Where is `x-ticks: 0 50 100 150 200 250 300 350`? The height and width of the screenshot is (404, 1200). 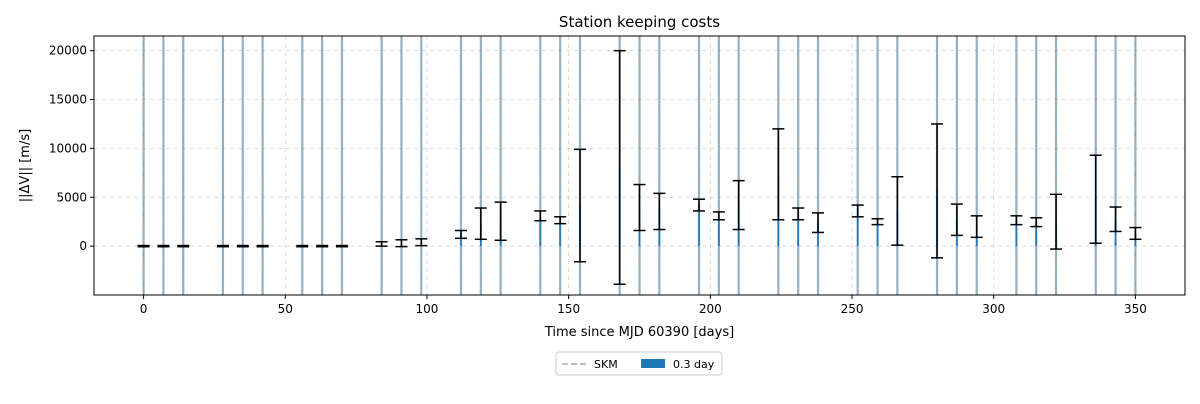
x-ticks: 0 50 100 150 200 250 300 350 is located at coordinates (643, 305).